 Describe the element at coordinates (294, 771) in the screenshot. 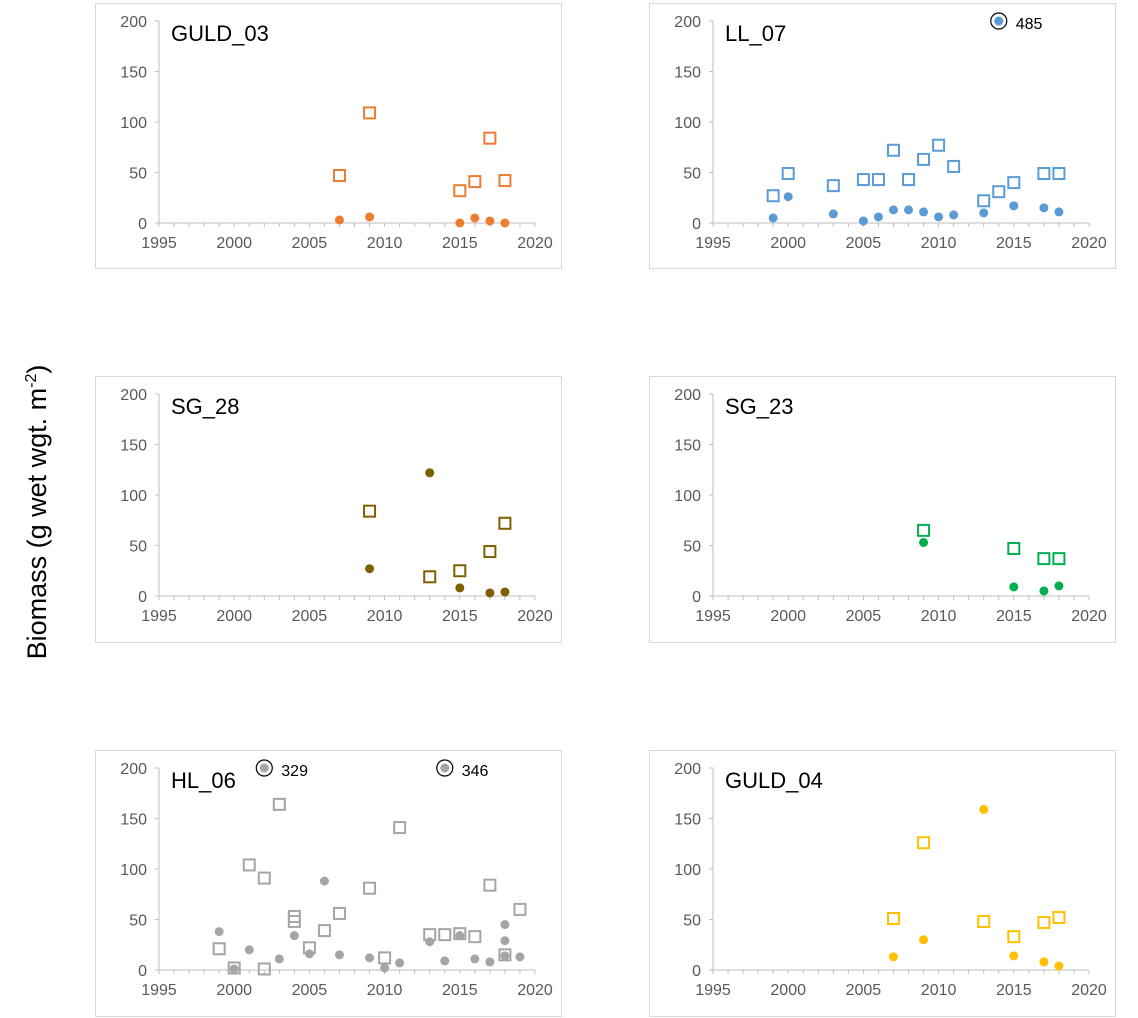

I see `outlier-label: 329` at that location.